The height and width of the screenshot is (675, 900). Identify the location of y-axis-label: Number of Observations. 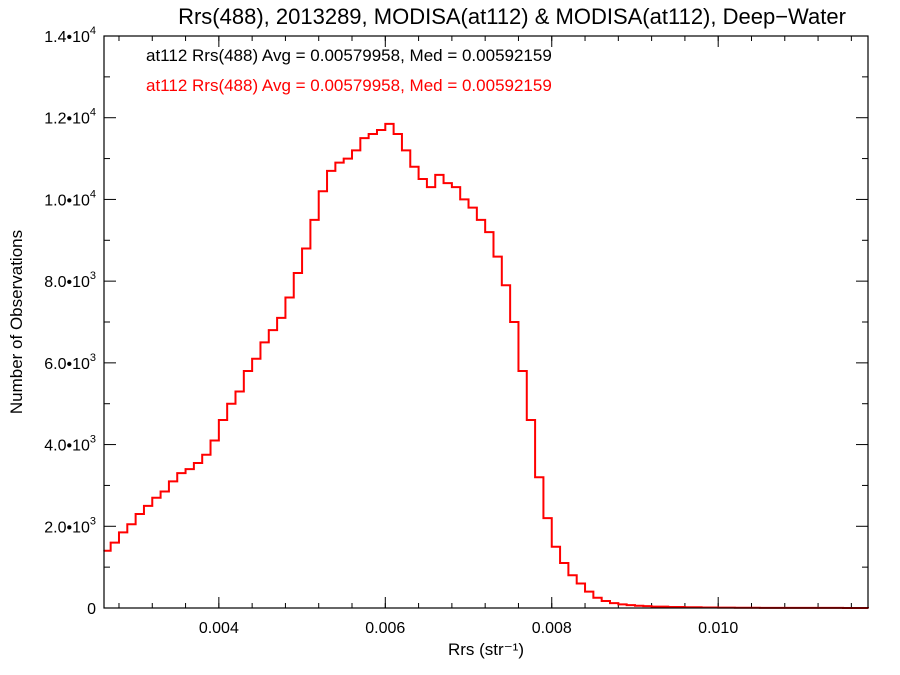
(16, 322).